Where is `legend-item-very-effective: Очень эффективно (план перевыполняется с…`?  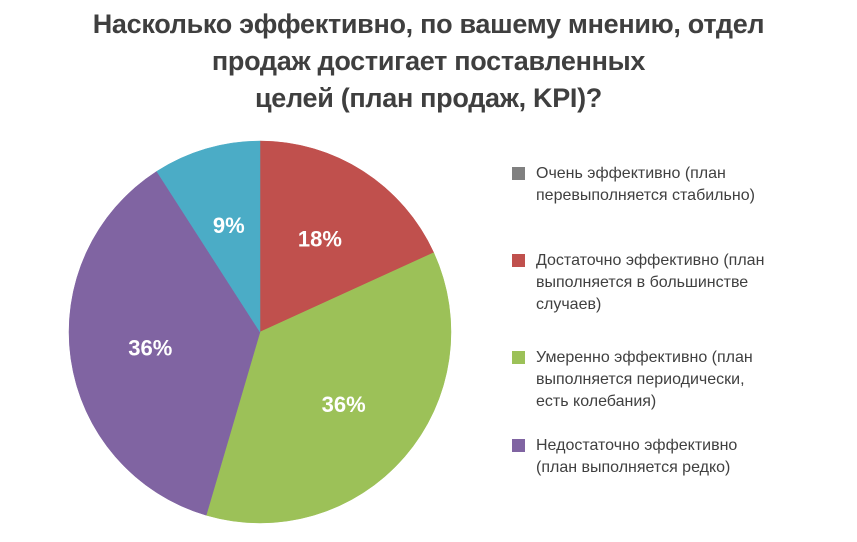 legend-item-very-effective: Очень эффективно (план перевыполняется с… is located at coordinates (662, 185).